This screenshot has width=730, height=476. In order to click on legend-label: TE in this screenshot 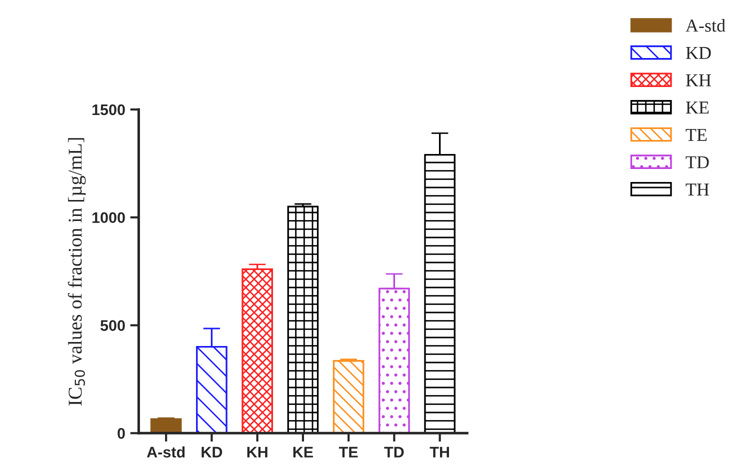, I will do `click(696, 135)`.